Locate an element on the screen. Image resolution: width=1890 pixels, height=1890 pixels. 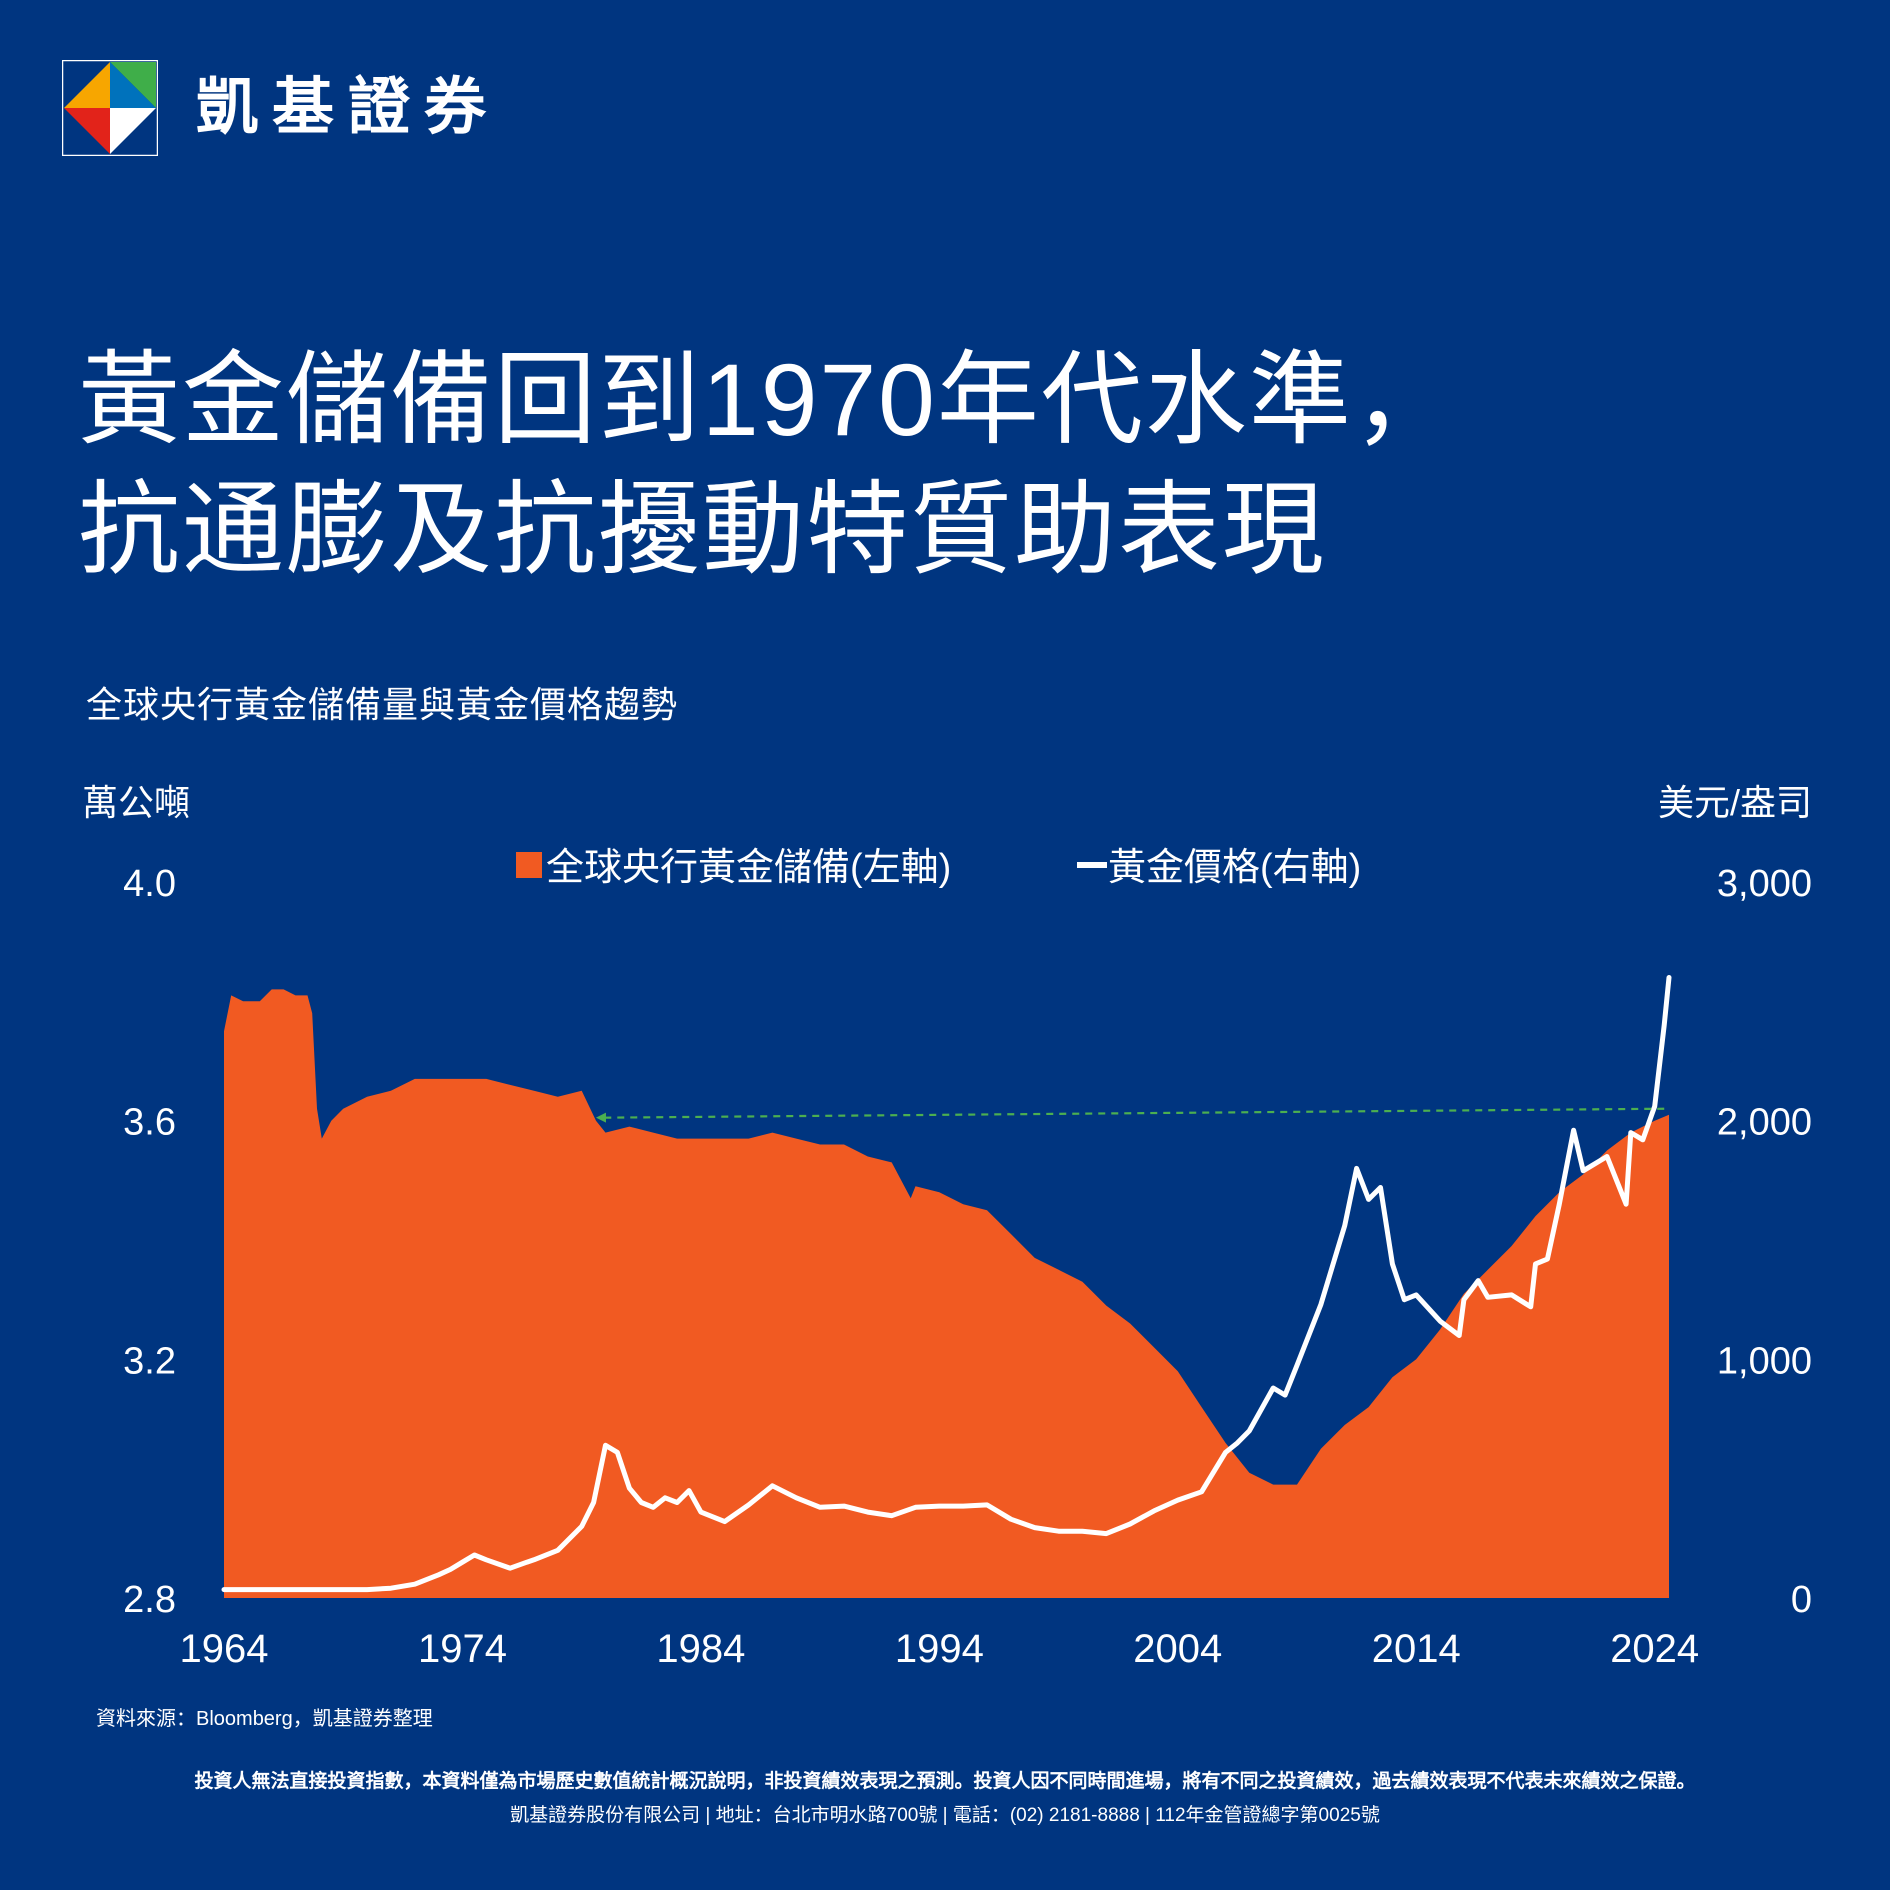
reference-arrow is located at coordinates (1130, 1115).